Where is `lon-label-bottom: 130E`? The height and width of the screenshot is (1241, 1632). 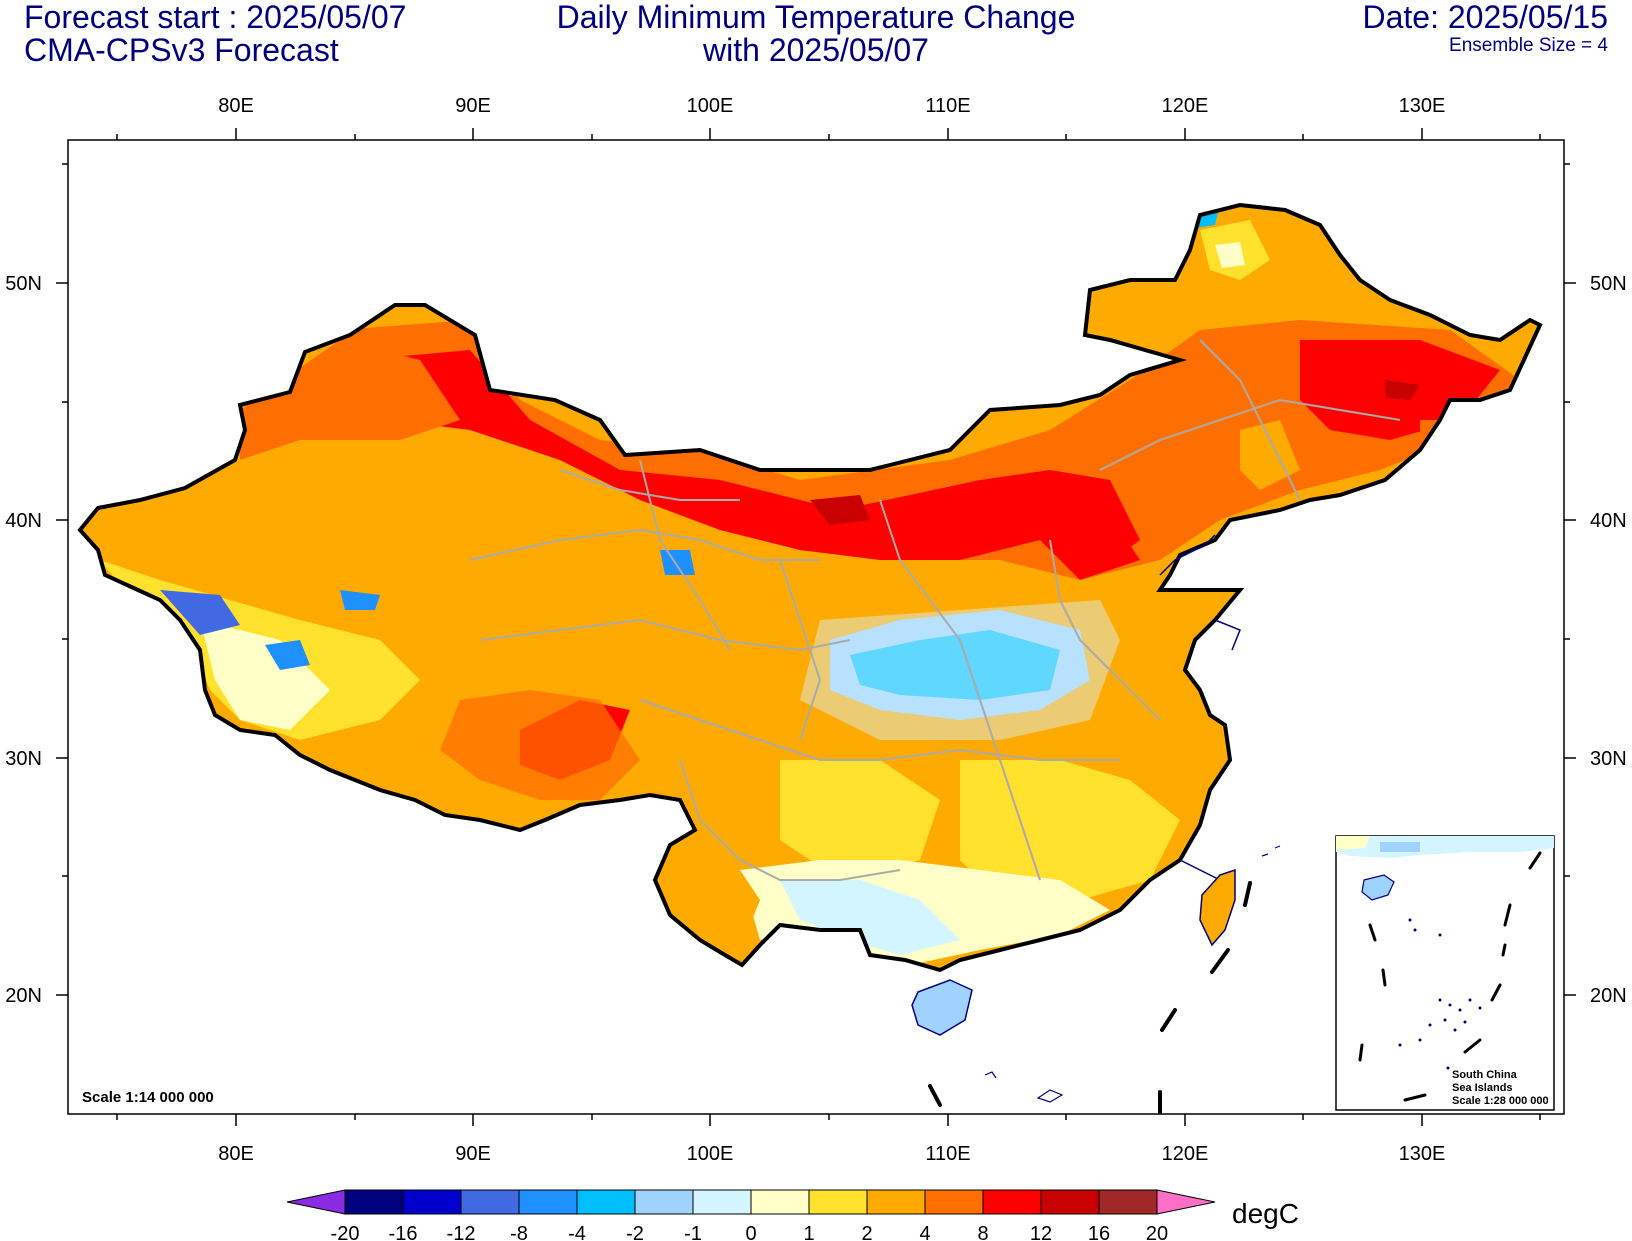
lon-label-bottom: 130E is located at coordinates (1422, 1154).